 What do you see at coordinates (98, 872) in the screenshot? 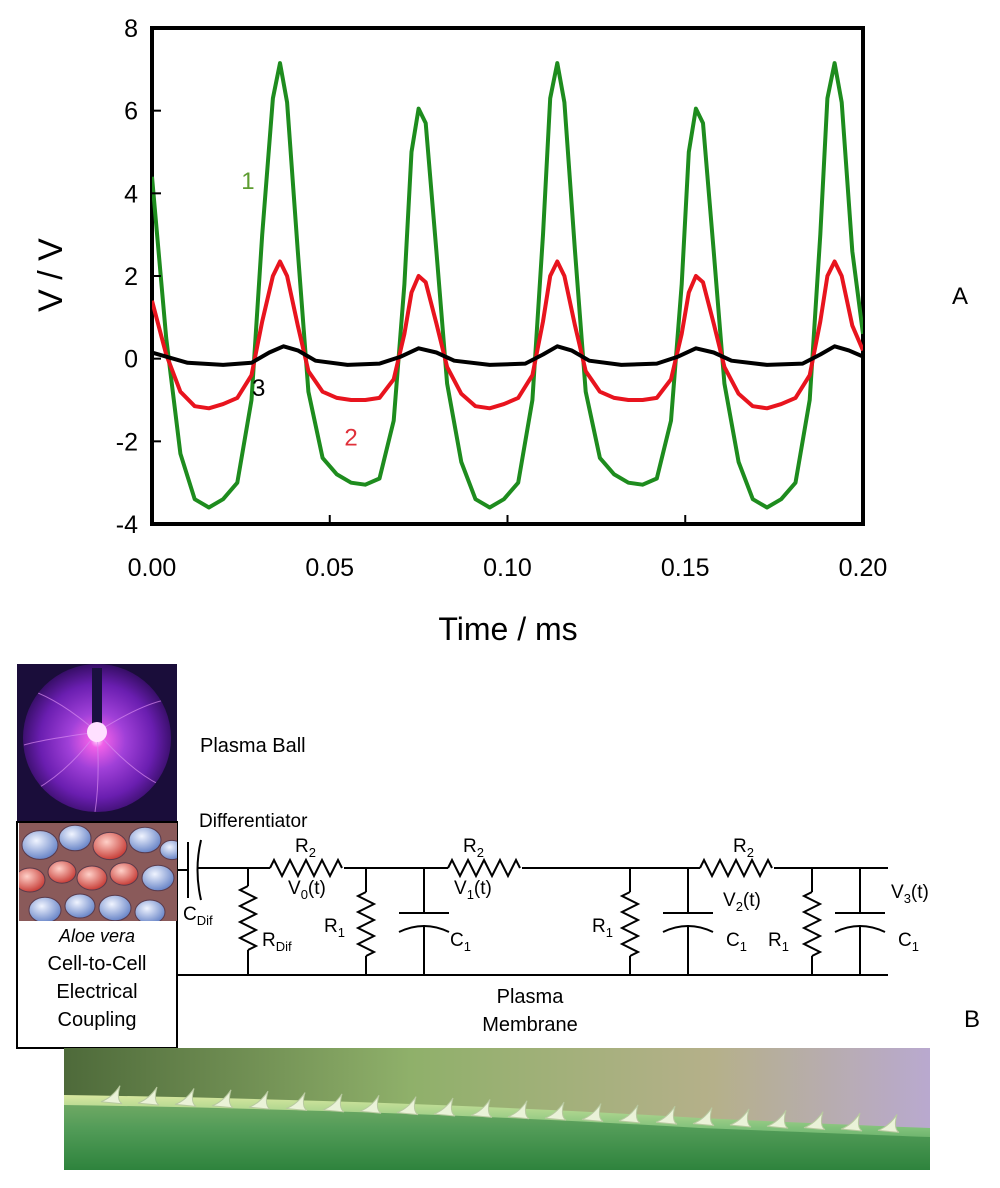
I see `aloe-cells-image` at bounding box center [98, 872].